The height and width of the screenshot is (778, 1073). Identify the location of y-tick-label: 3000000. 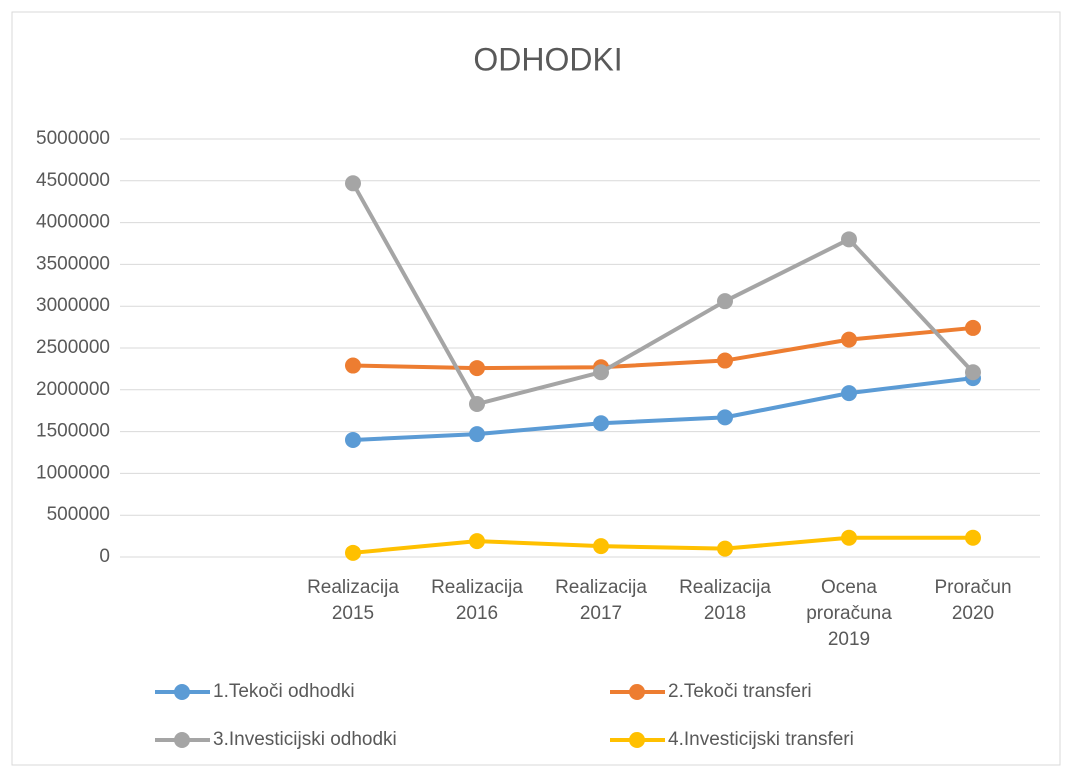
(73, 305).